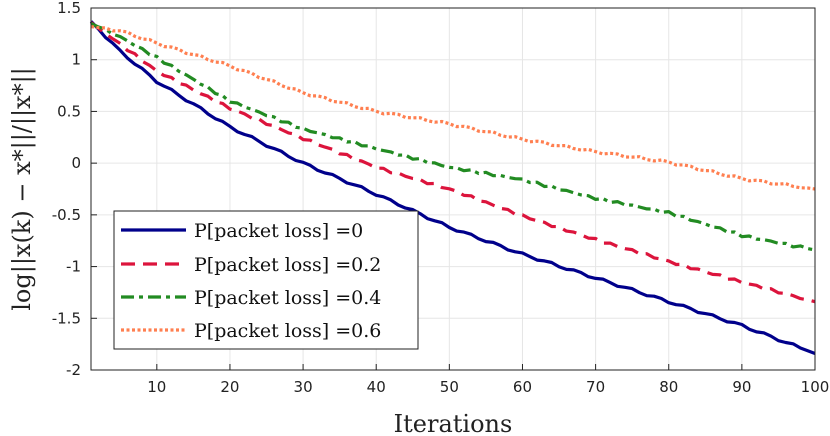 The width and height of the screenshot is (830, 436). What do you see at coordinates (449, 387) in the screenshot?
I see `x-tick-label: 50` at bounding box center [449, 387].